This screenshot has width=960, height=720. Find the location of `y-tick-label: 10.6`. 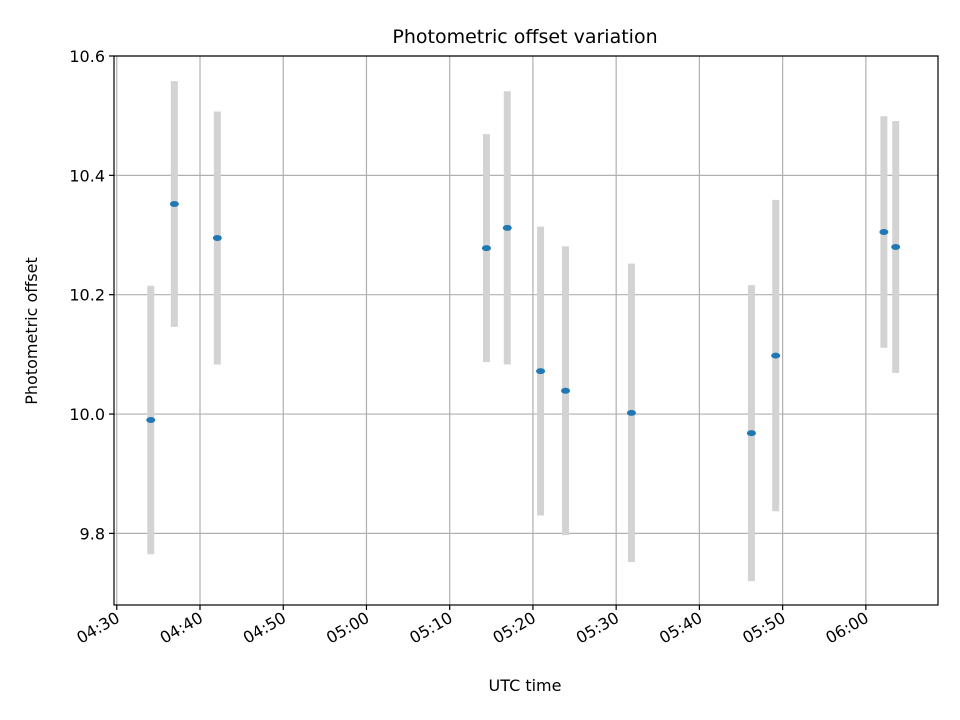

y-tick-label: 10.6 is located at coordinates (87, 56).